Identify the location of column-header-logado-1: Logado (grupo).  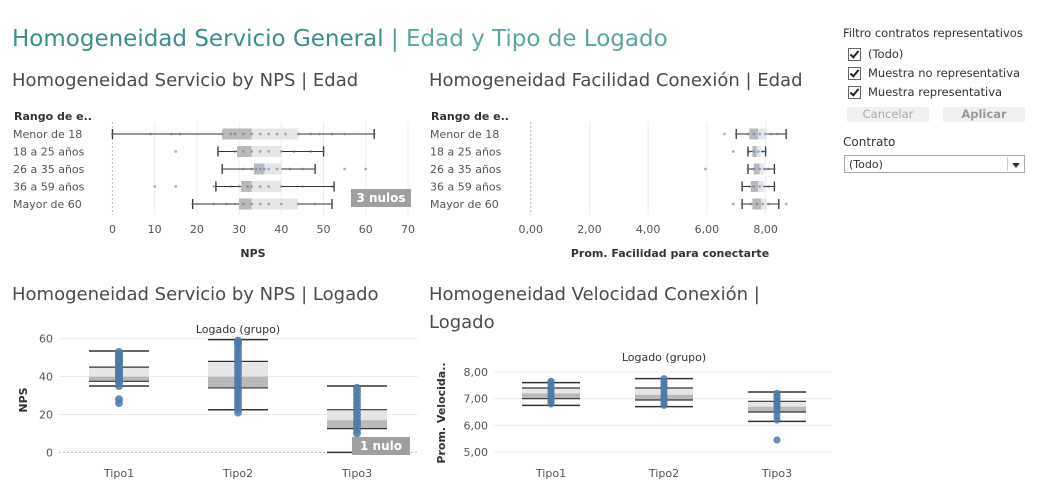
(238, 329).